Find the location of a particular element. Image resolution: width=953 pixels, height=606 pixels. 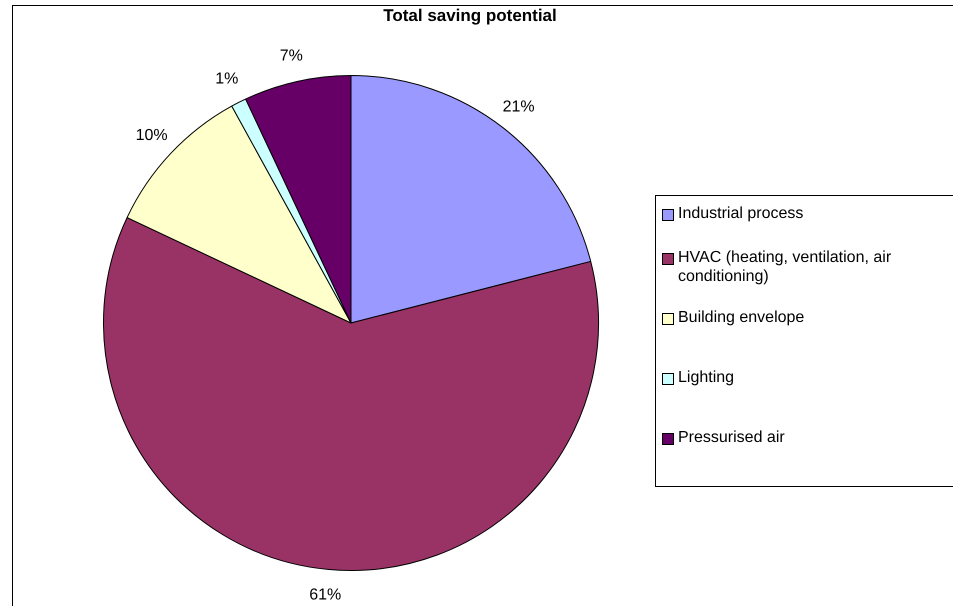

legend-label: Lighting is located at coordinates (706, 377).